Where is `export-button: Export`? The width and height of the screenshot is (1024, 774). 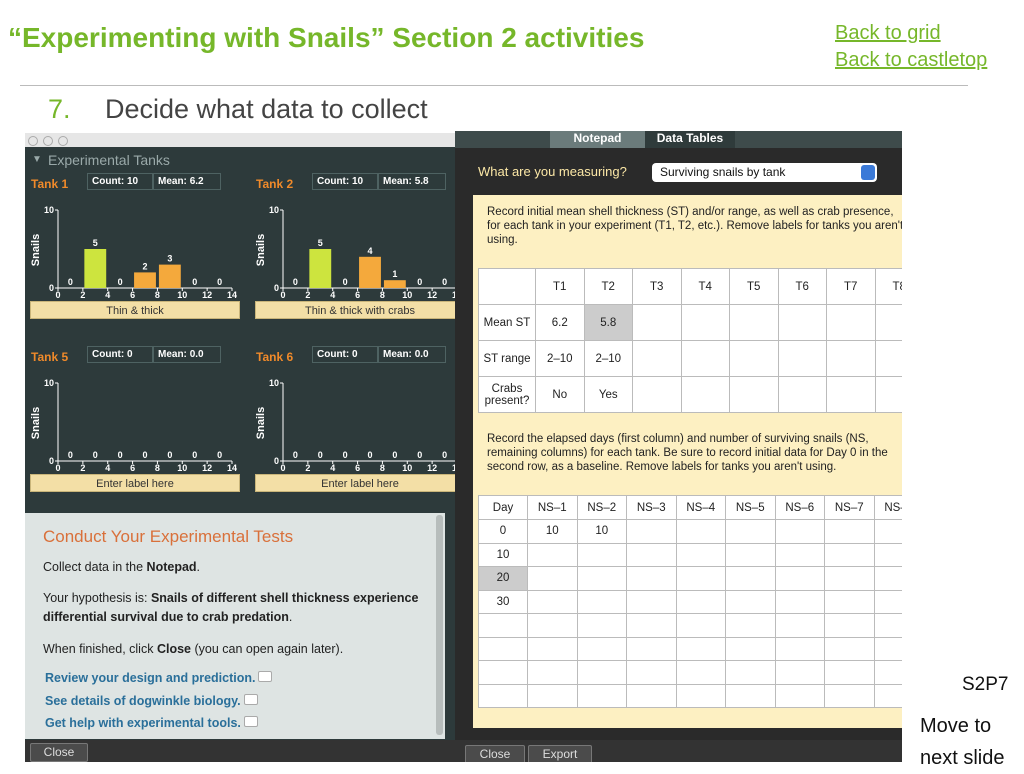
export-button: Export is located at coordinates (560, 753).